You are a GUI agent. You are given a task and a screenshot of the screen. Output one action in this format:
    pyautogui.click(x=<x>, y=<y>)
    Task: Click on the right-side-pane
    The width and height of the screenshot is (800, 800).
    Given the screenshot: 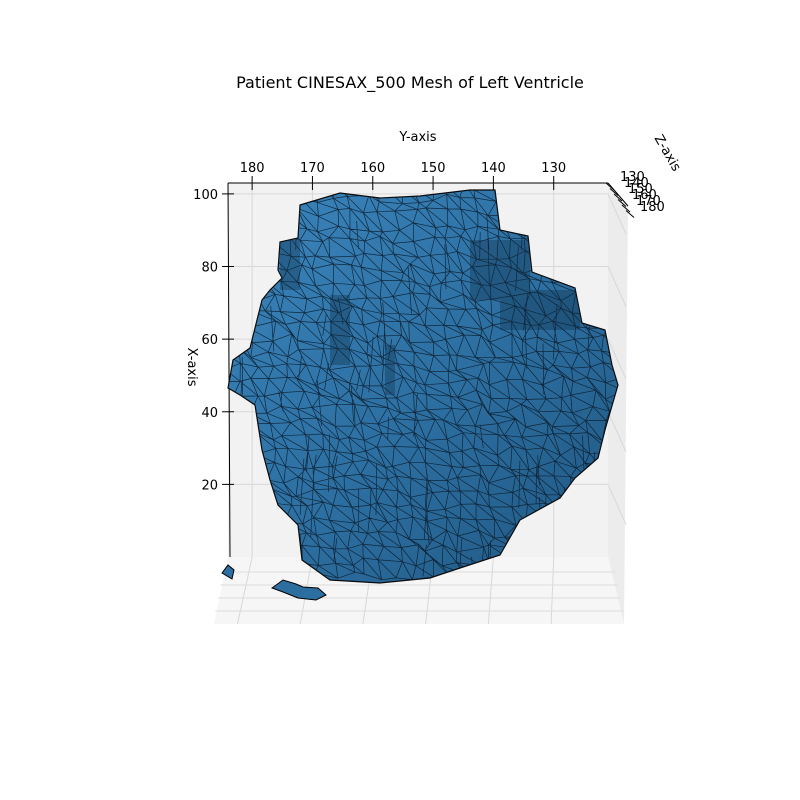 What is the action you would take?
    pyautogui.click(x=618, y=403)
    